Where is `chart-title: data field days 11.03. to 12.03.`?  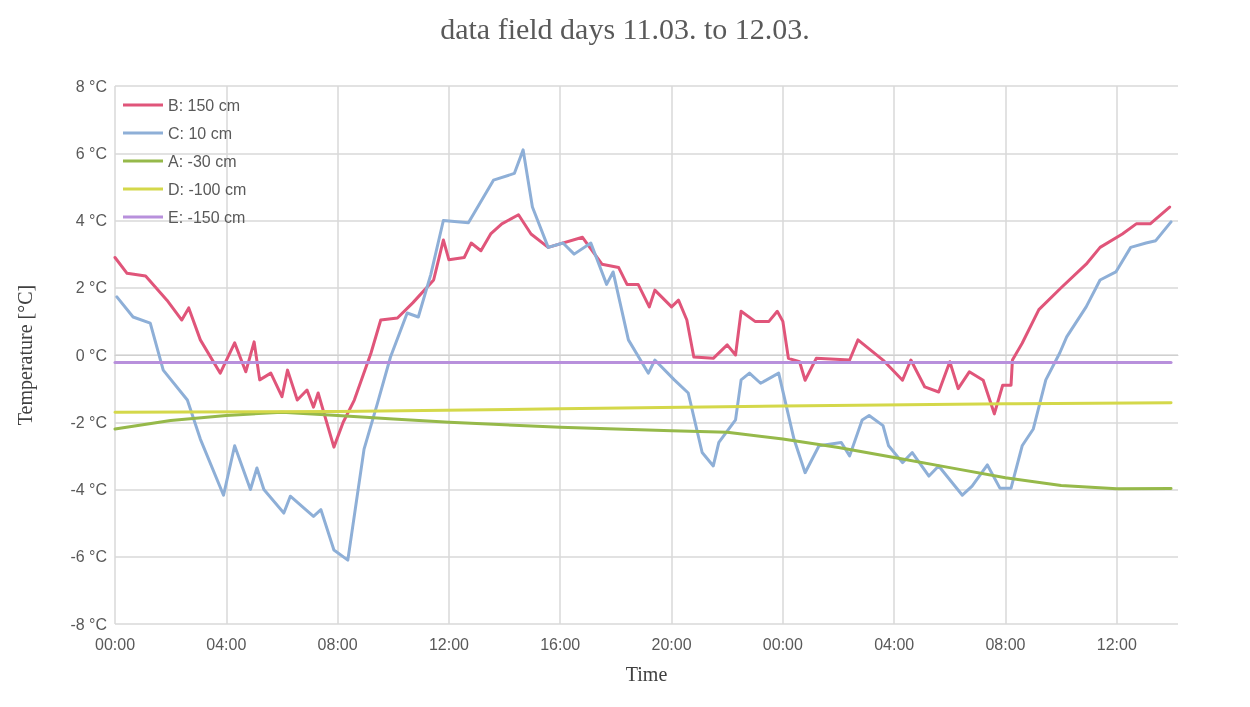
chart-title: data field days 11.03. to 12.03. is located at coordinates (625, 28).